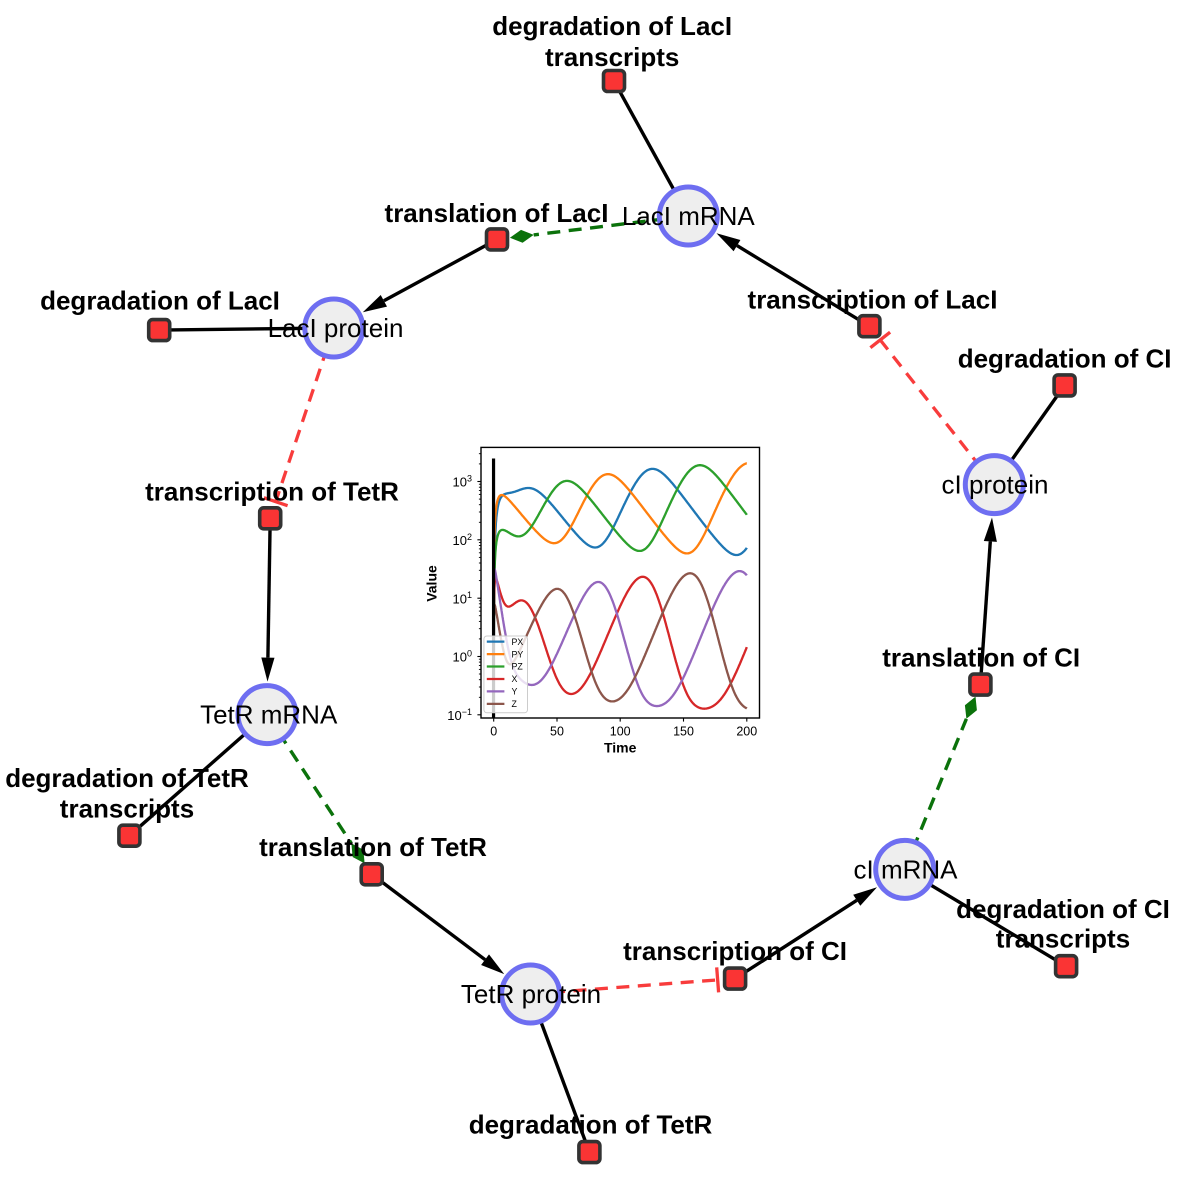 The height and width of the screenshot is (1200, 1189). Describe the element at coordinates (531, 994) in the screenshot. I see `svg-text: TetR protein` at that location.